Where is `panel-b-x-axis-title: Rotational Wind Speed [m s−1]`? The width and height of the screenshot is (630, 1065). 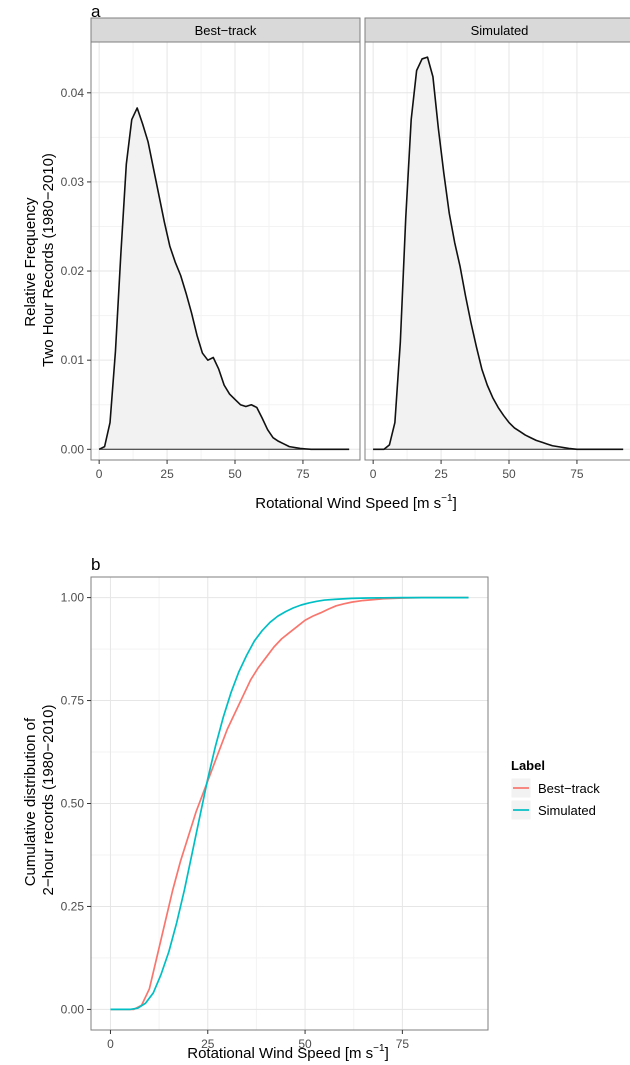
panel-b-x-axis-title: Rotational Wind Speed [m s−1] is located at coordinates (288, 1052).